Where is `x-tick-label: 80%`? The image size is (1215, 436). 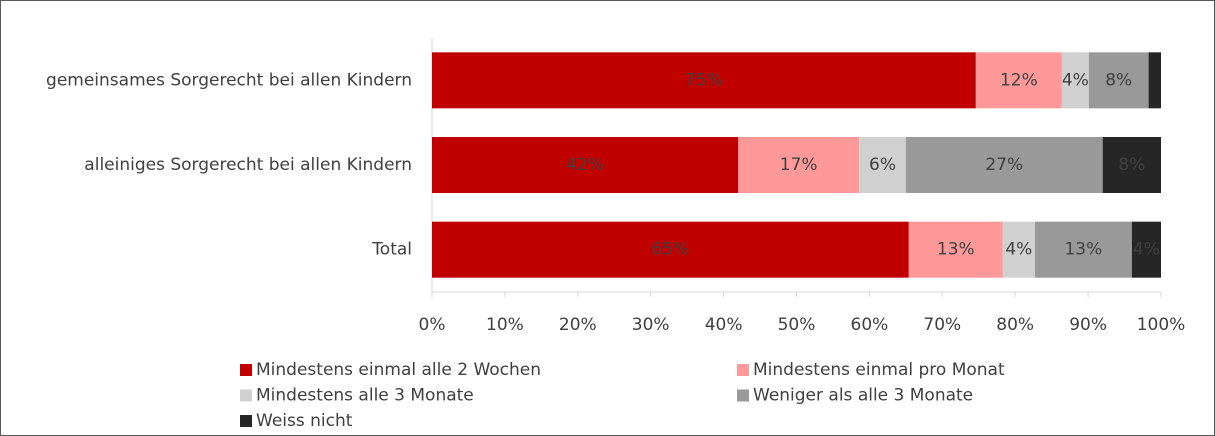 x-tick-label: 80% is located at coordinates (1015, 325).